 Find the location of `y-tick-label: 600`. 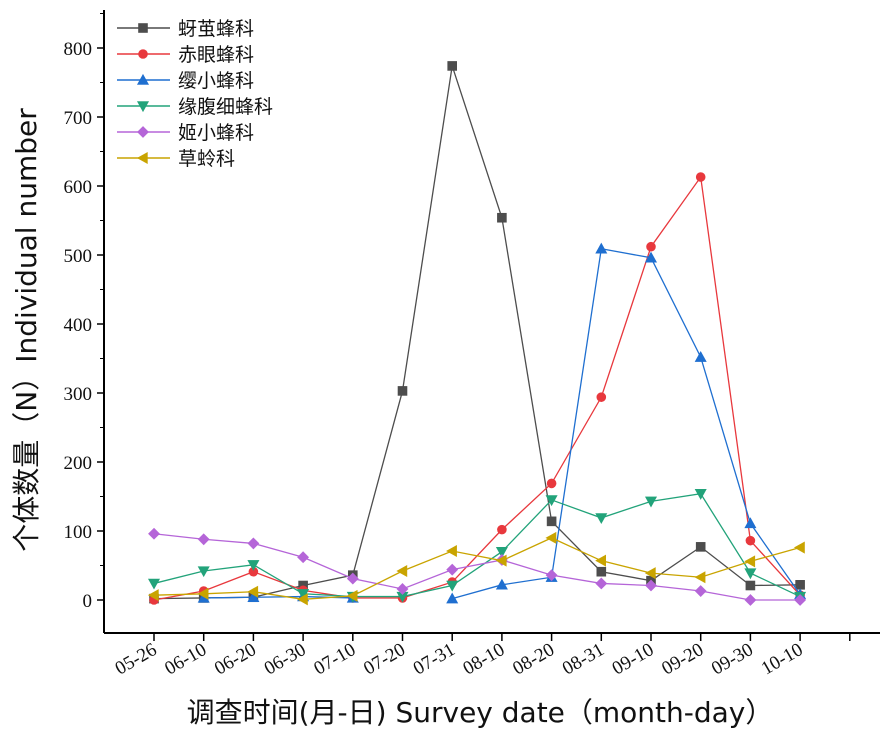

y-tick-label: 600 is located at coordinates (78, 187).